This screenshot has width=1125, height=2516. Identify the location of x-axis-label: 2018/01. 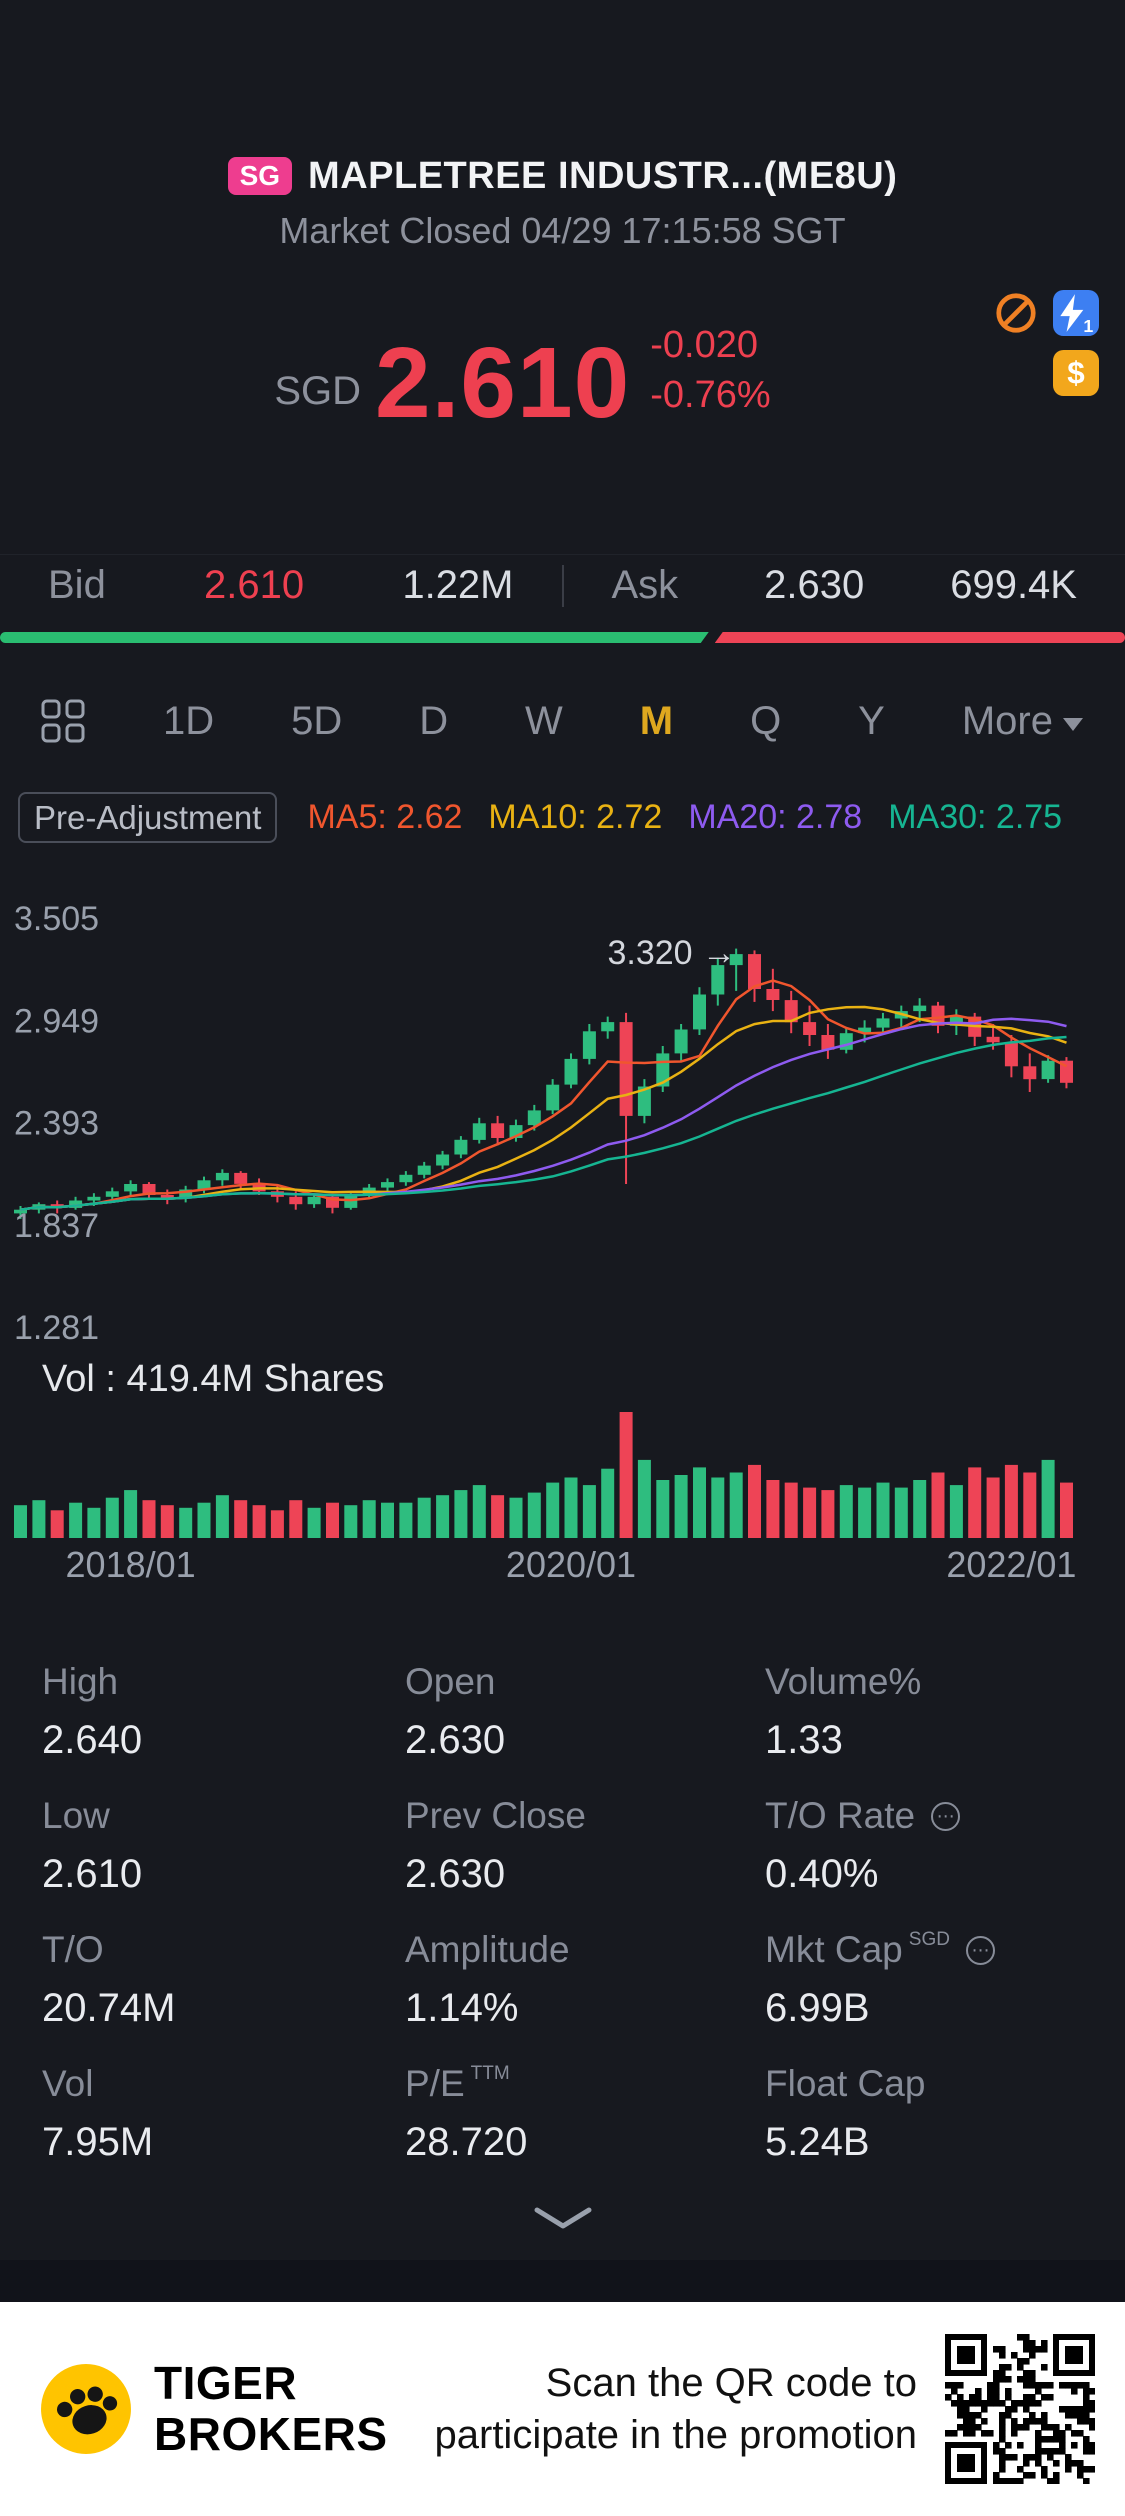
(130, 1564).